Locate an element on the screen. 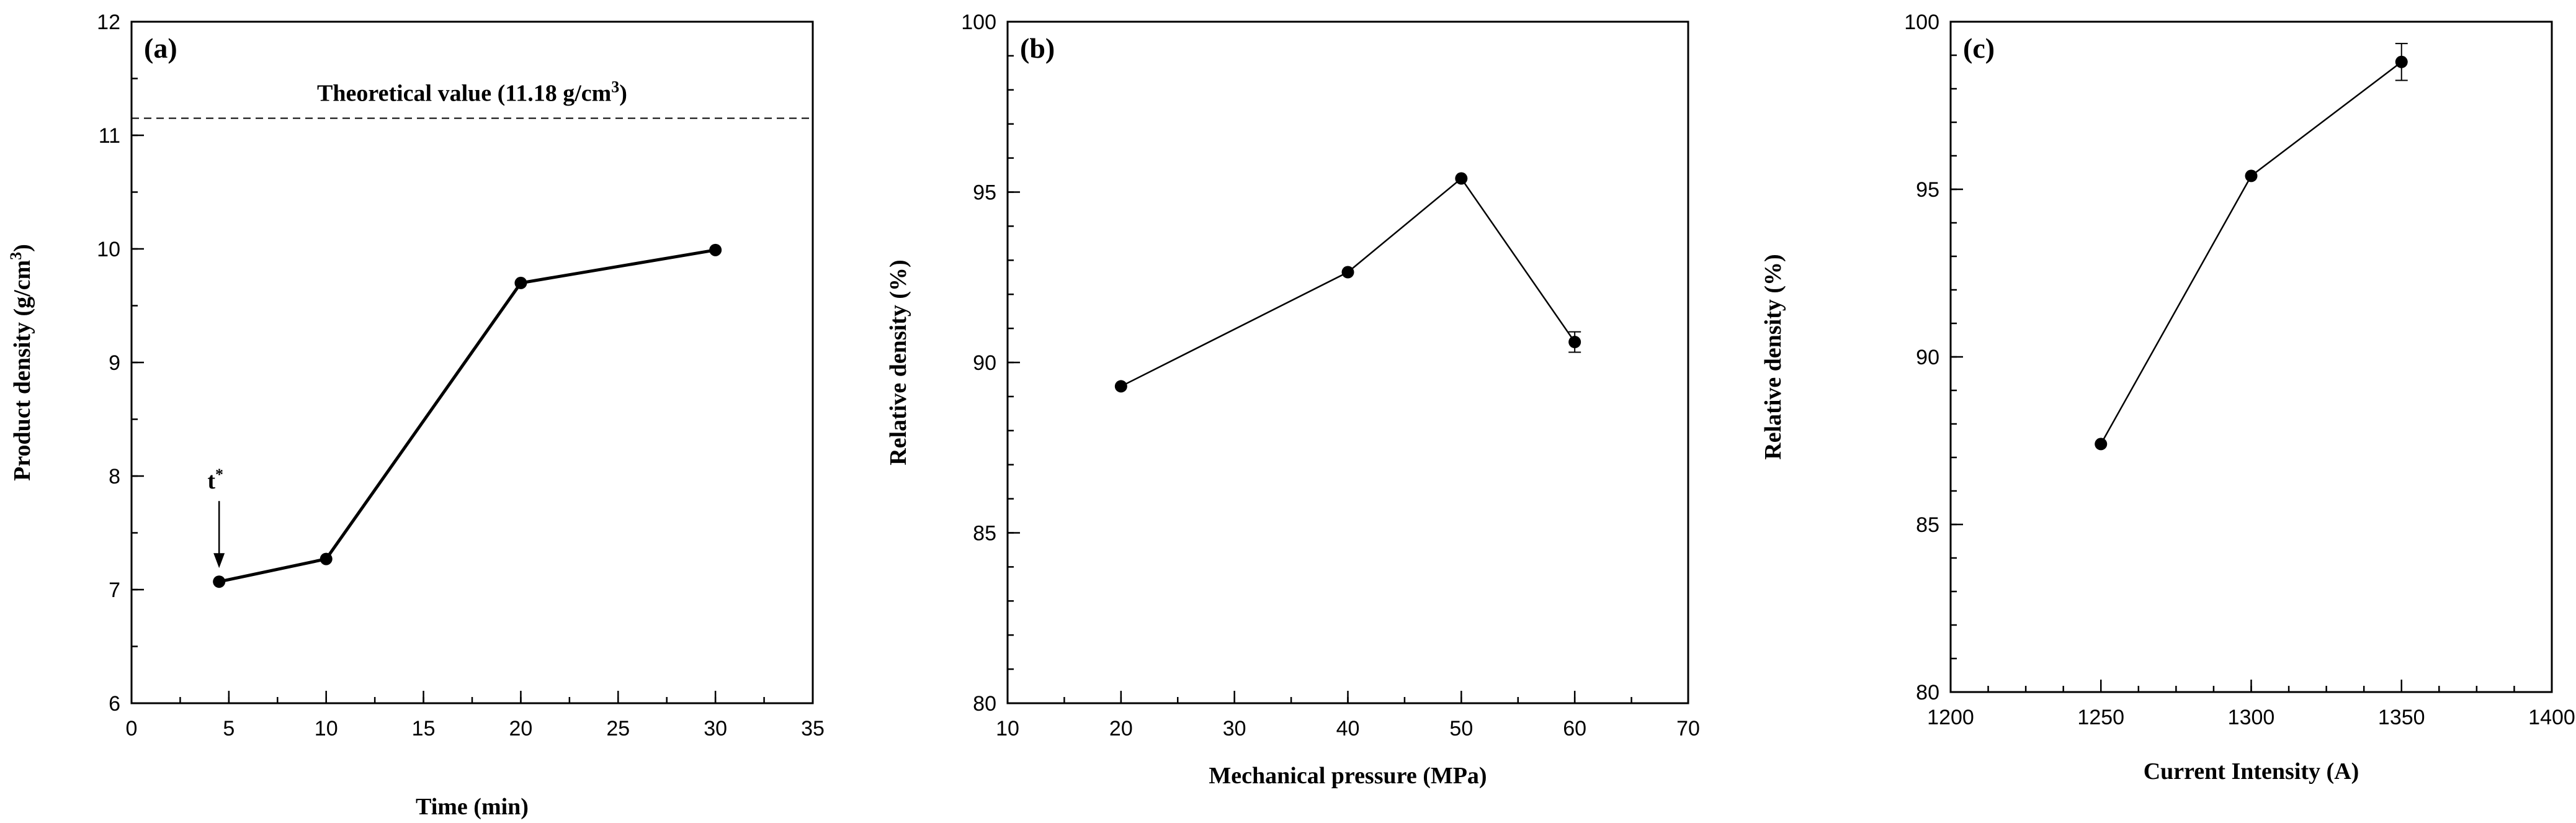 The width and height of the screenshot is (2576, 823). x-tick-label: 50 is located at coordinates (1461, 729).